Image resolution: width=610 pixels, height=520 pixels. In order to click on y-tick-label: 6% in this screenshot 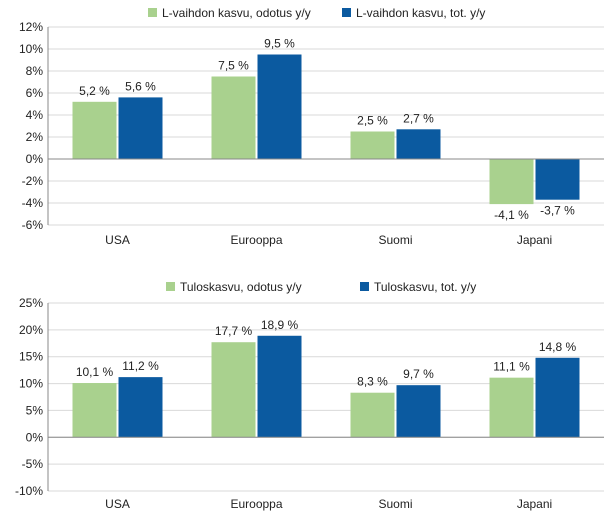, I will do `click(35, 93)`.